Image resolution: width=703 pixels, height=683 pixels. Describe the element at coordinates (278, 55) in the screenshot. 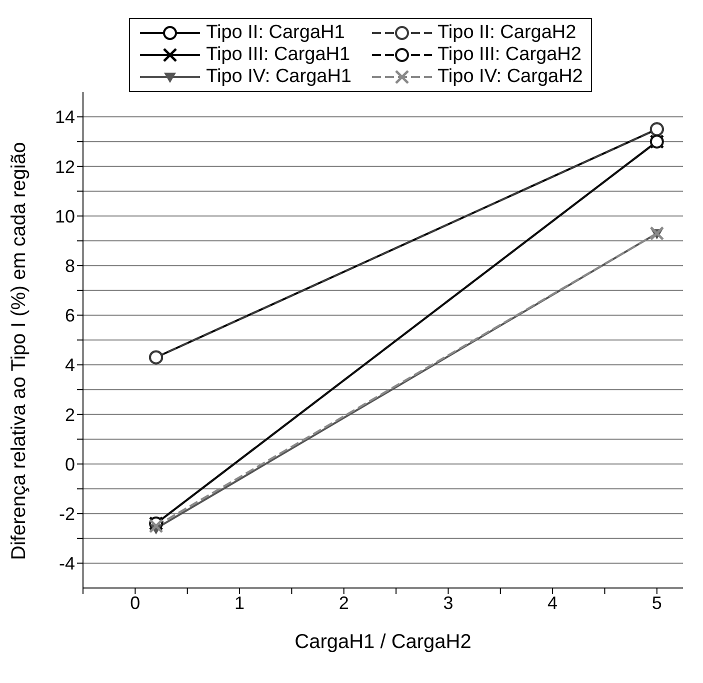

I see `legend-label: Tipo III: CargaH1` at that location.